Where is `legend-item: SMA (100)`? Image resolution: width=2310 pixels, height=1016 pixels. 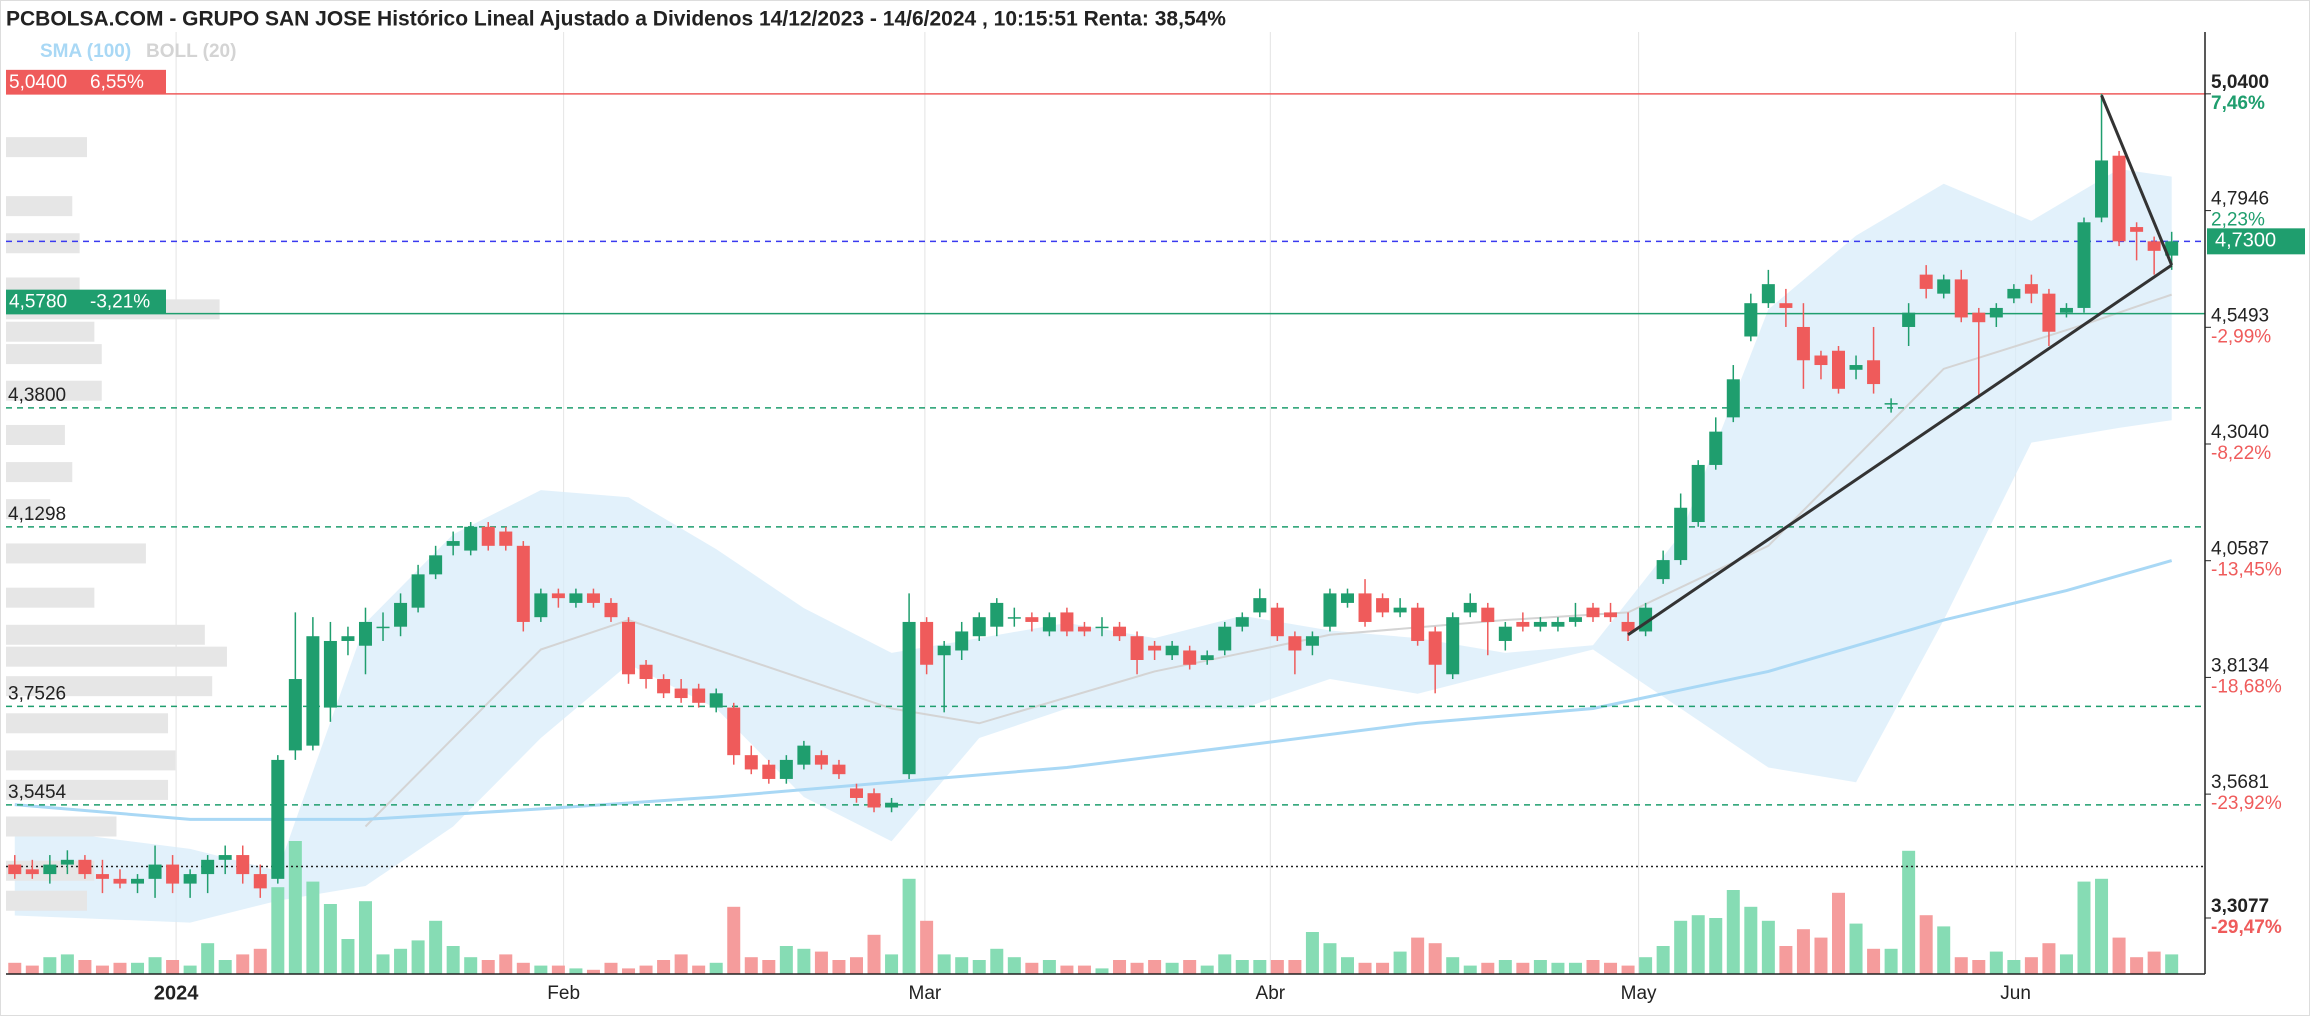 legend-item: SMA (100) is located at coordinates (85, 51).